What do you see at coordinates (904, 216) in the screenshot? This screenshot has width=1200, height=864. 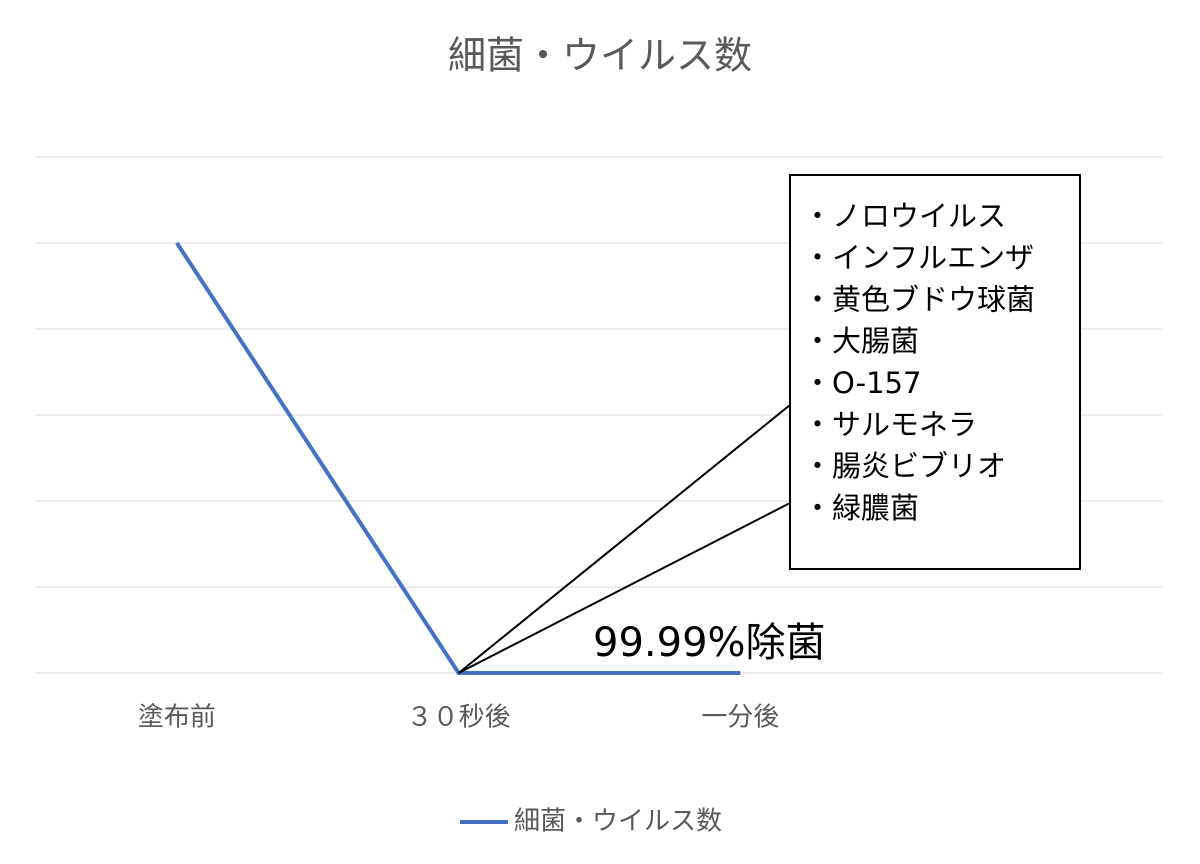 I see `callout-item: ・ノロウイルス` at bounding box center [904, 216].